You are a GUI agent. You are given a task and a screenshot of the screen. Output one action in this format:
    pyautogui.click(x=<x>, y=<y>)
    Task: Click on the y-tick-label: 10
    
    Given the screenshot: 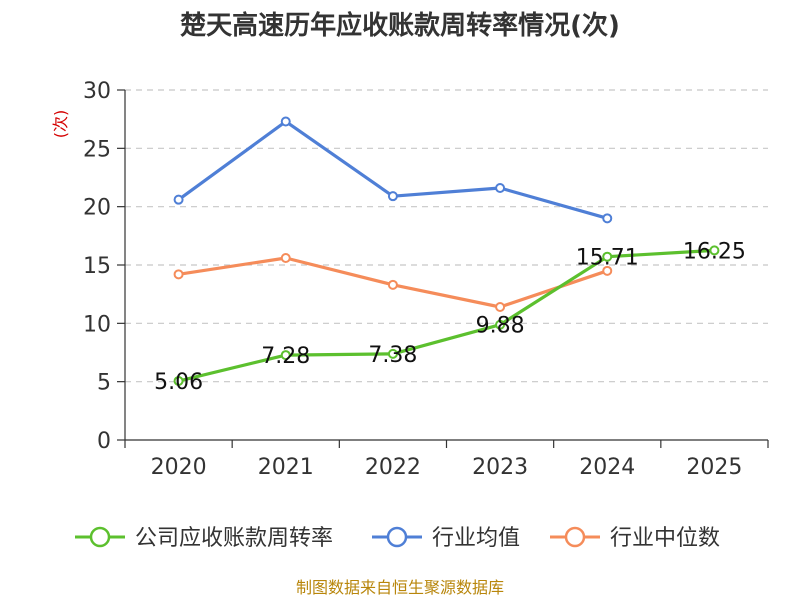 What is the action you would take?
    pyautogui.click(x=97, y=324)
    